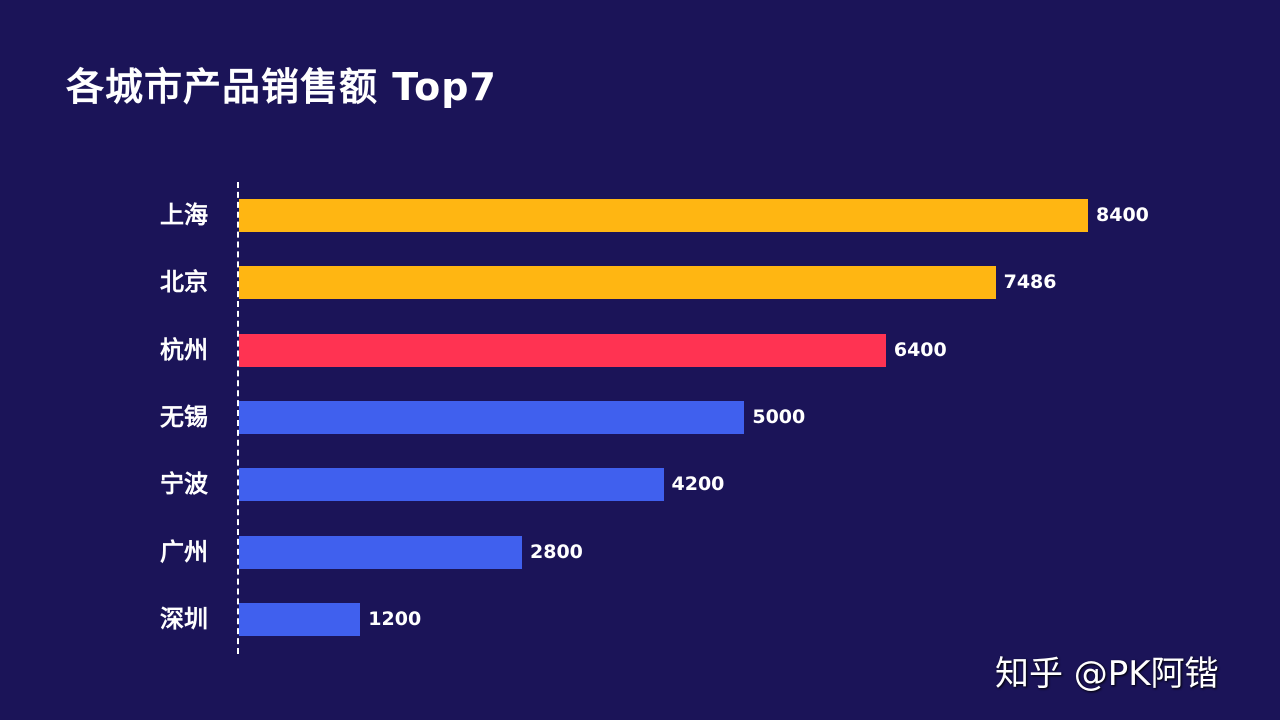 This screenshot has width=1280, height=720. I want to click on value-label: 1200, so click(395, 618).